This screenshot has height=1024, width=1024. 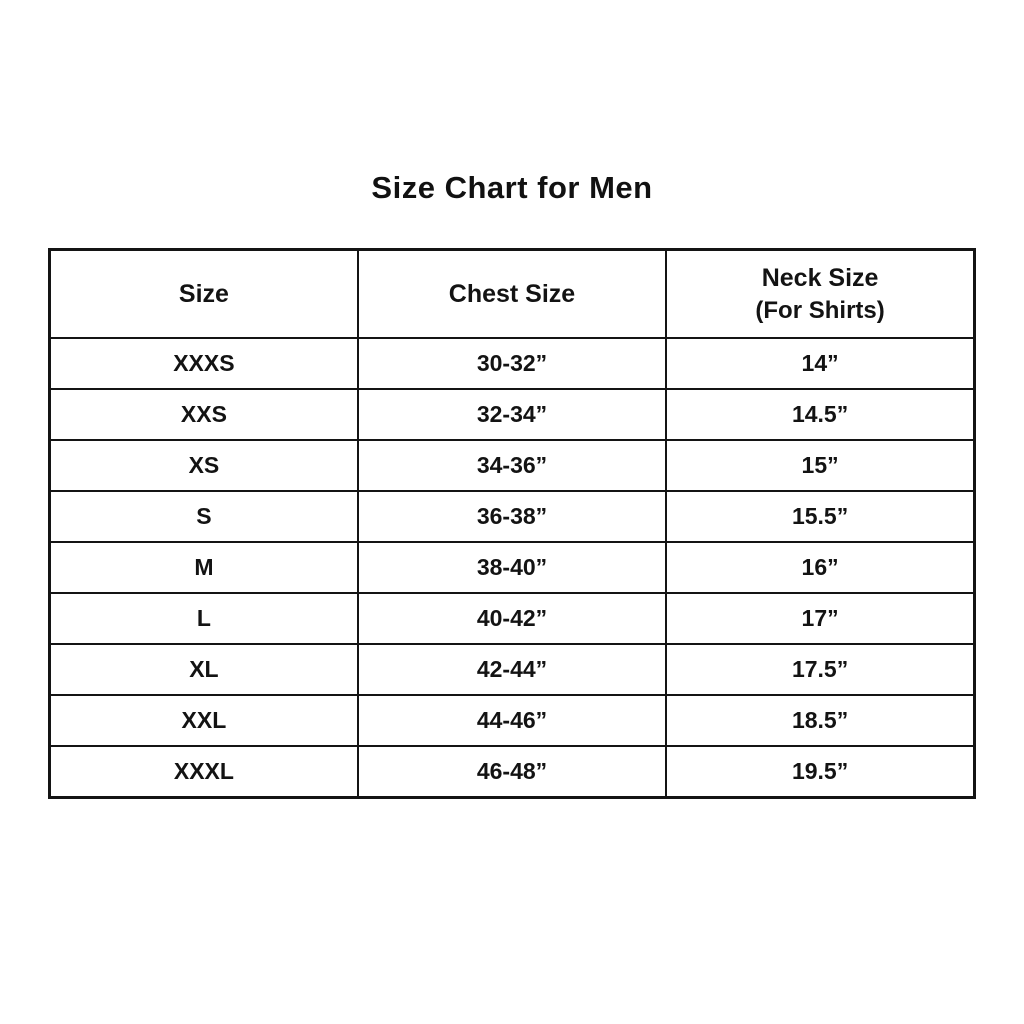 I want to click on size-cell: XXL, so click(x=203, y=720).